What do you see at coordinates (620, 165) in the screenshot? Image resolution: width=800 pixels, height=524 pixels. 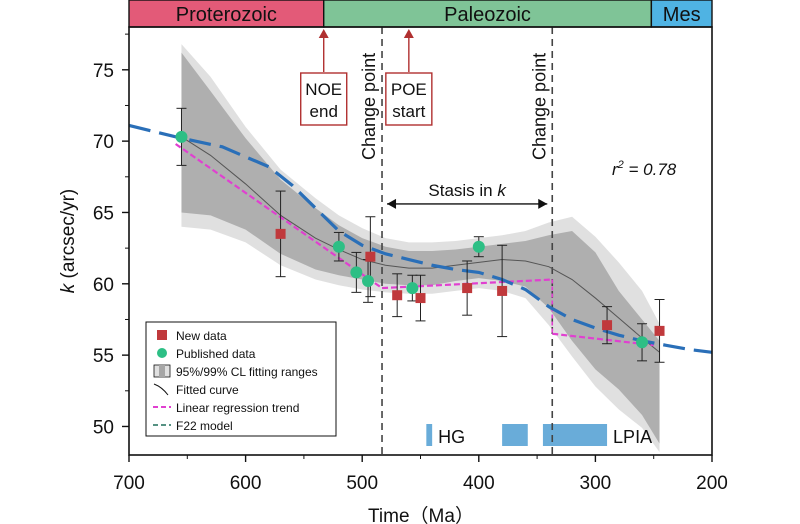 I see `r-squared-sup: 2` at bounding box center [620, 165].